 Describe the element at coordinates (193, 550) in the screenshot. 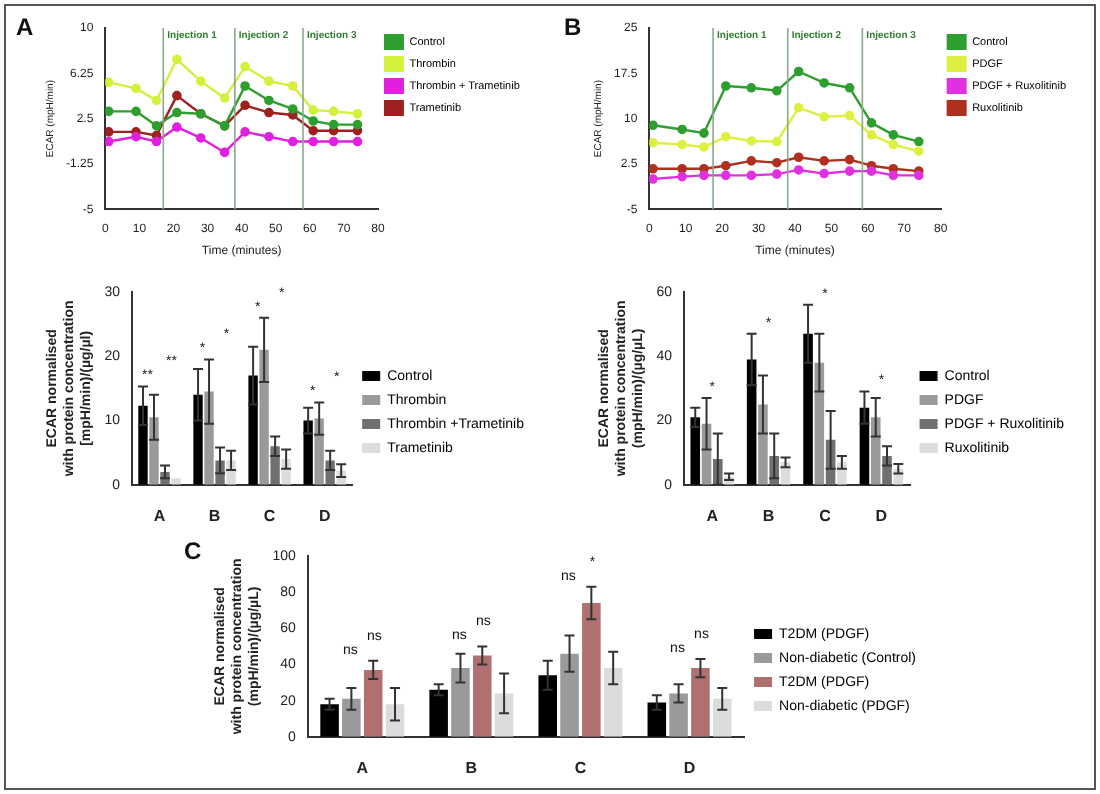

I see `chart-title: C` at that location.